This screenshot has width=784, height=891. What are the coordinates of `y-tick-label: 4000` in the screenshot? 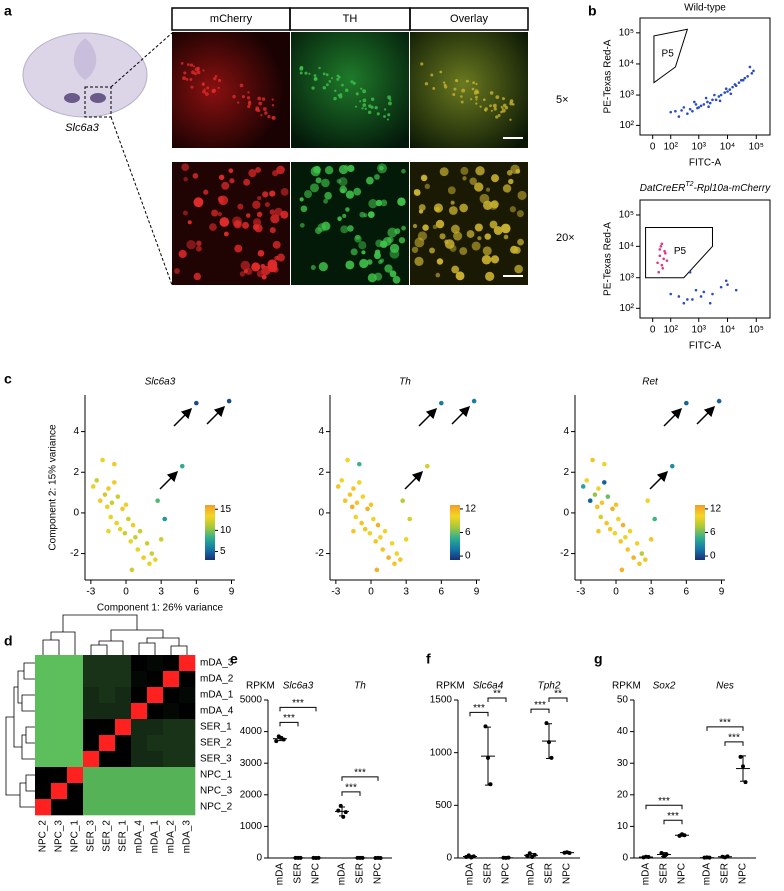 It's located at (251, 731).